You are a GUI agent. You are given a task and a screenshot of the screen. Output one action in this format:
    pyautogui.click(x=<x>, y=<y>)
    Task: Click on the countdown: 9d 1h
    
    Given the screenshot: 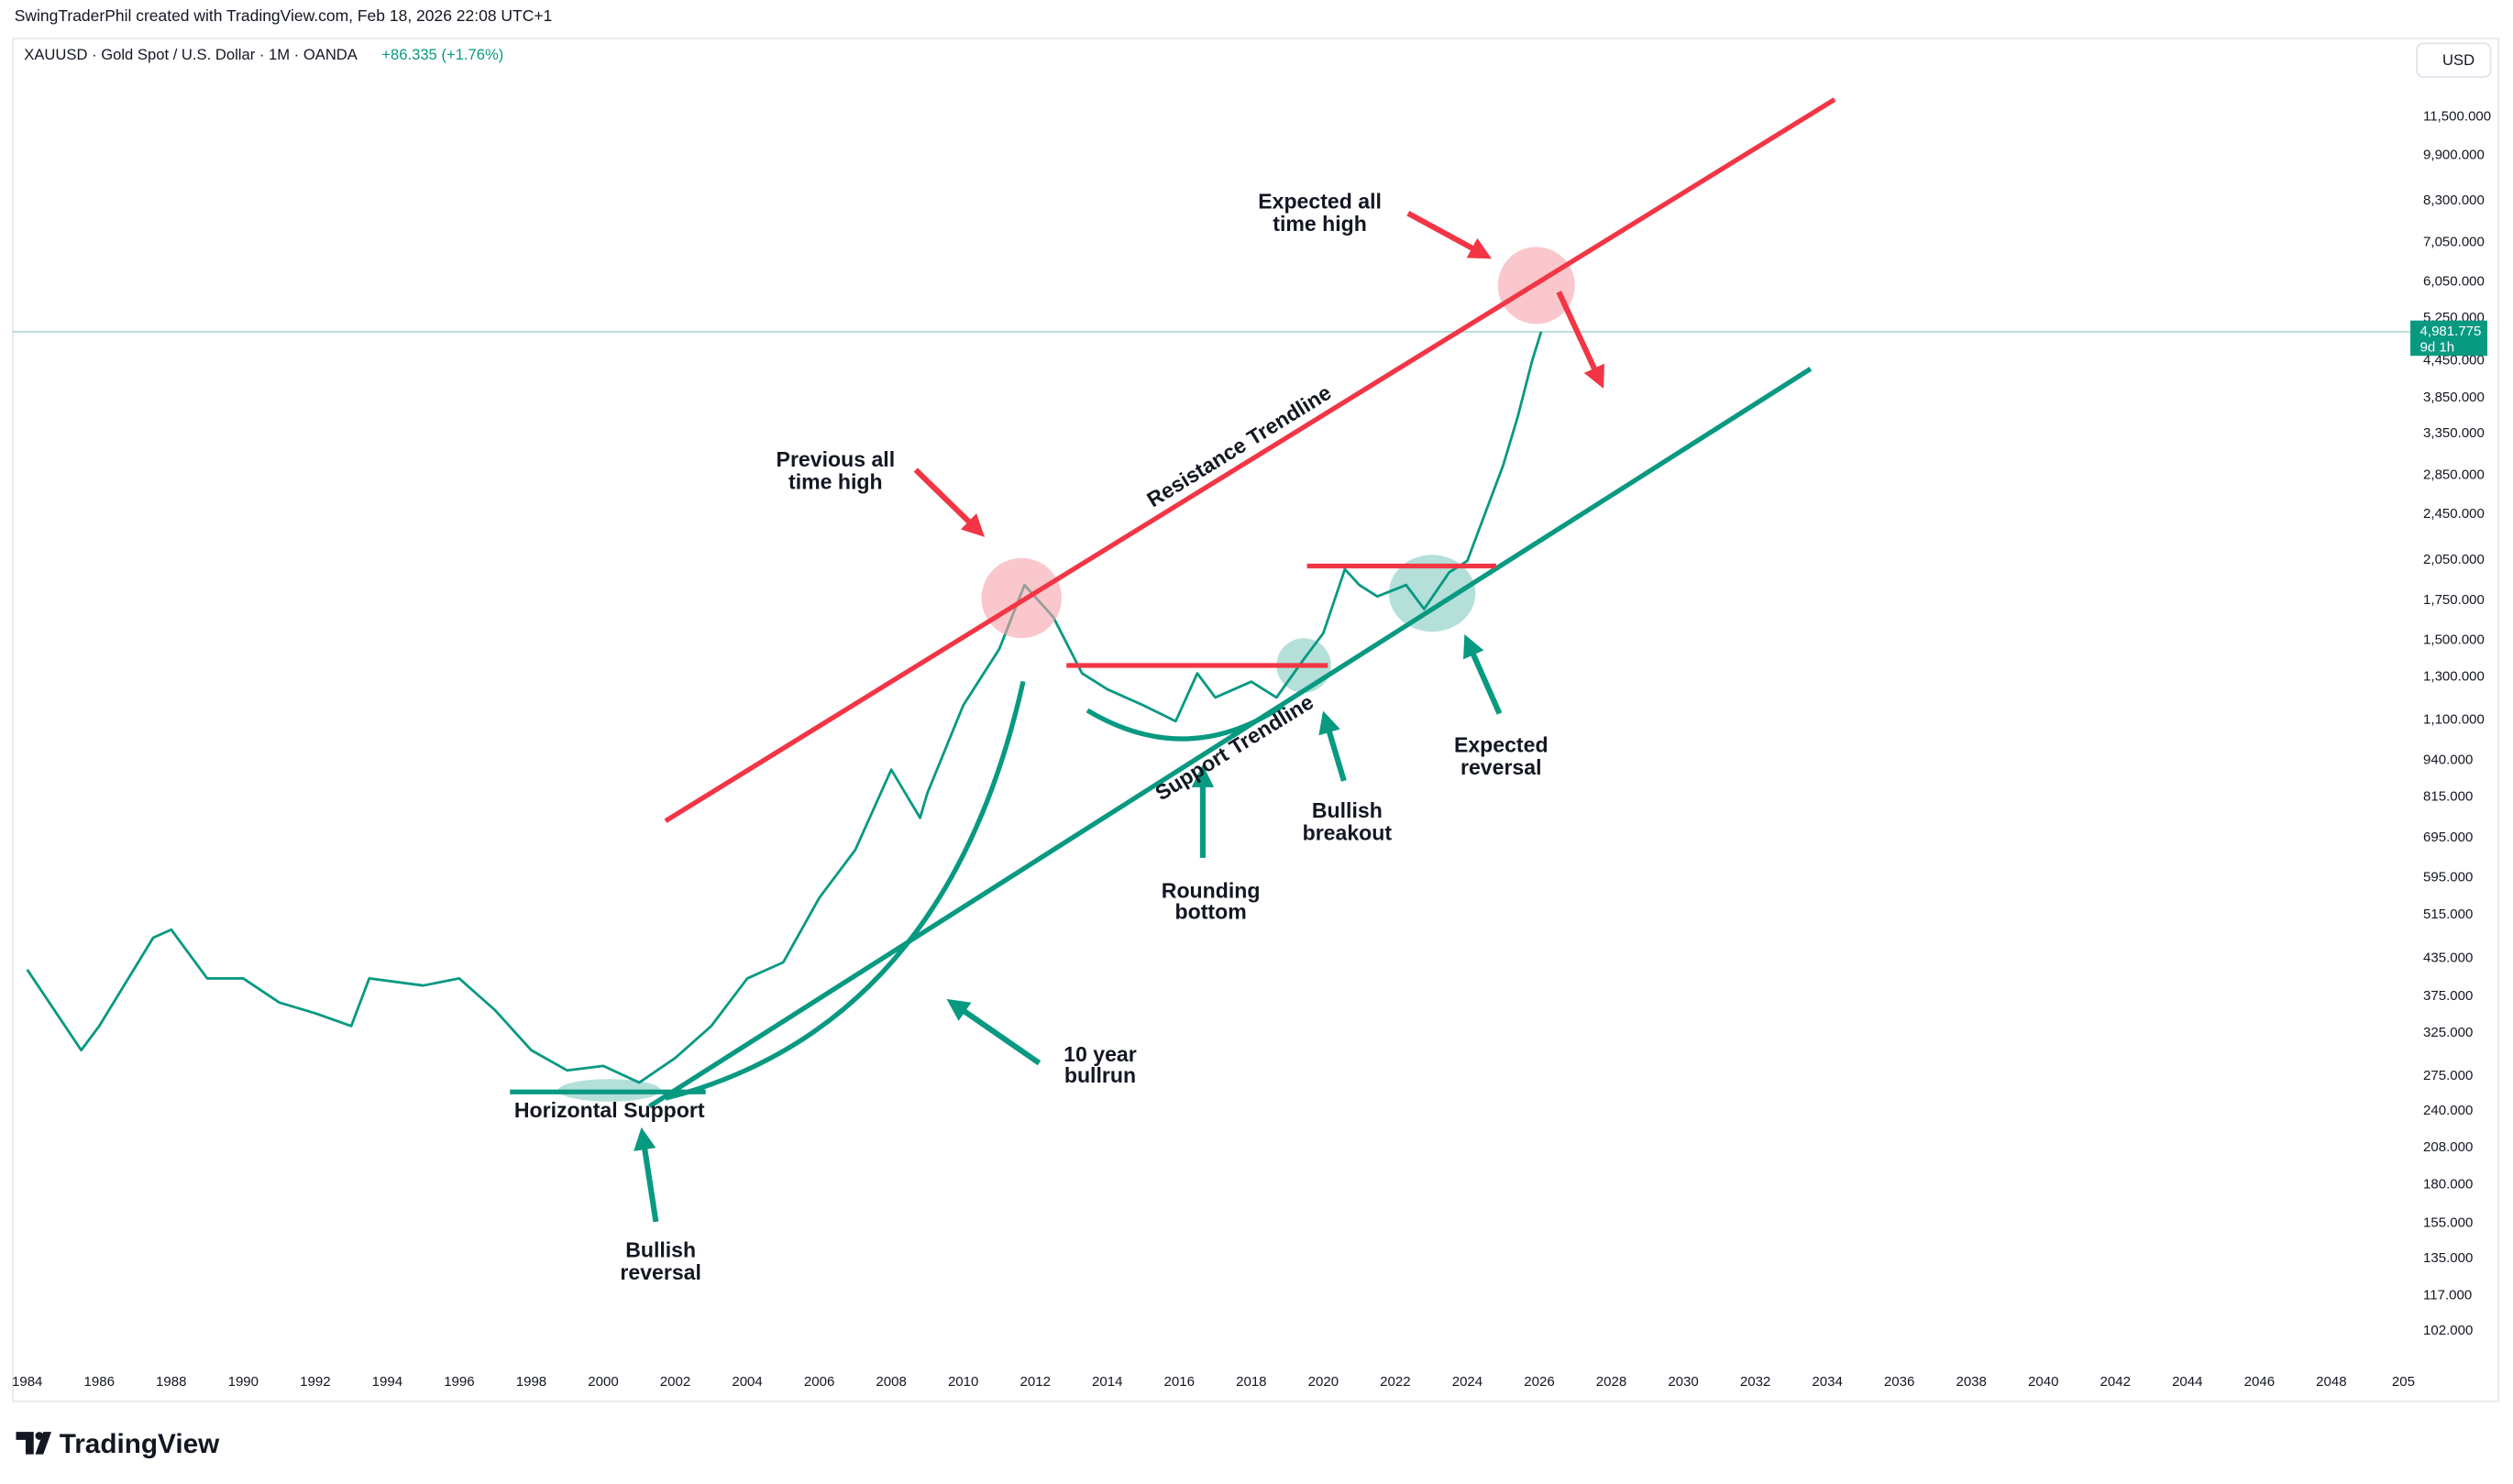 What is the action you would take?
    pyautogui.click(x=2437, y=347)
    